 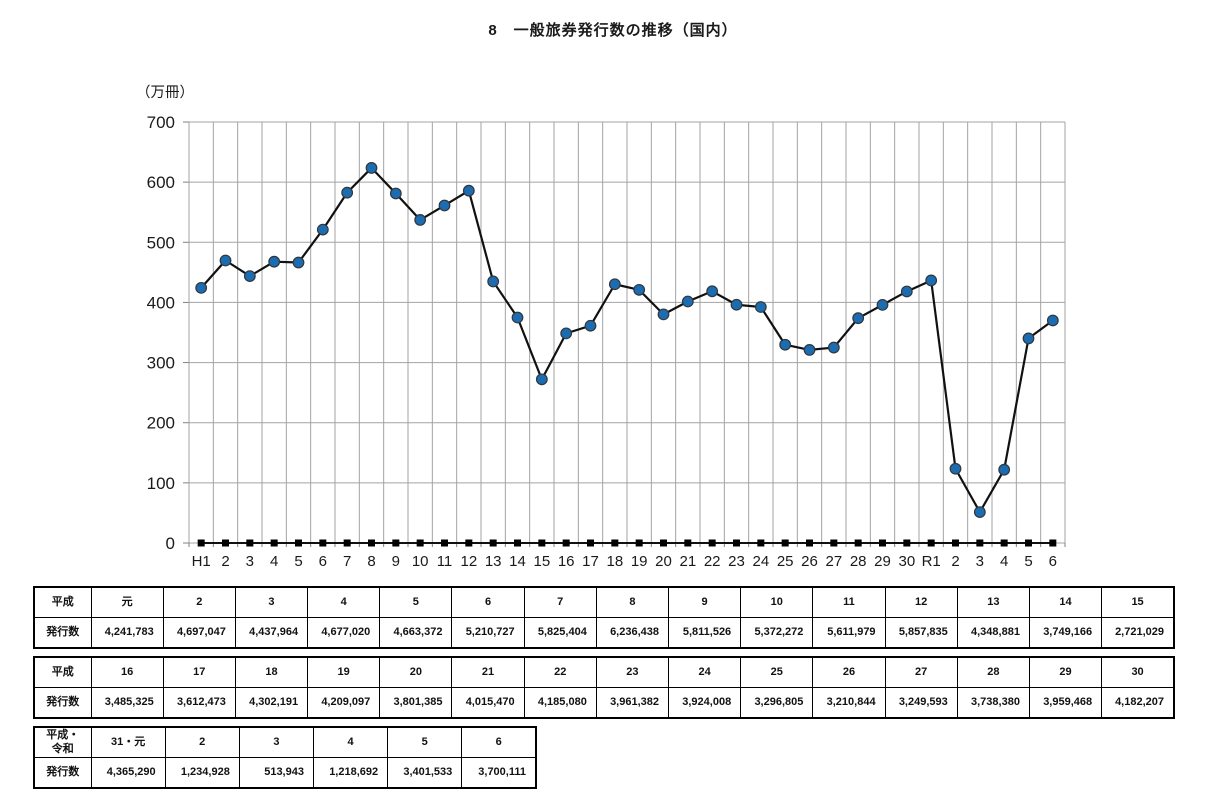 What do you see at coordinates (344, 633) in the screenshot?
I see `value-cell: 4,677,020` at bounding box center [344, 633].